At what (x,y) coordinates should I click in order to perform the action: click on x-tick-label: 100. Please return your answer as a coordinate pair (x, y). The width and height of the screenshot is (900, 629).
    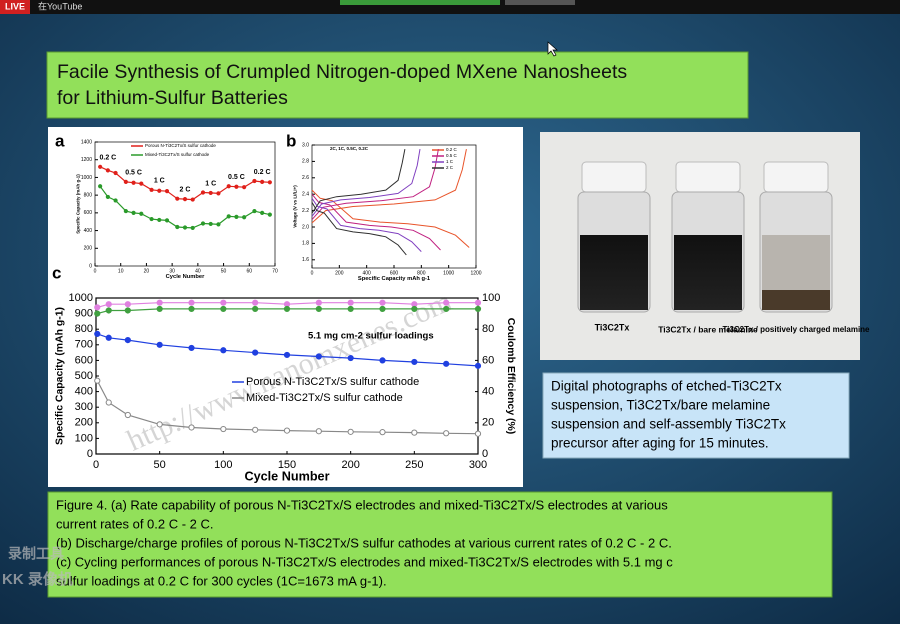
    Looking at the image, I should click on (223, 465).